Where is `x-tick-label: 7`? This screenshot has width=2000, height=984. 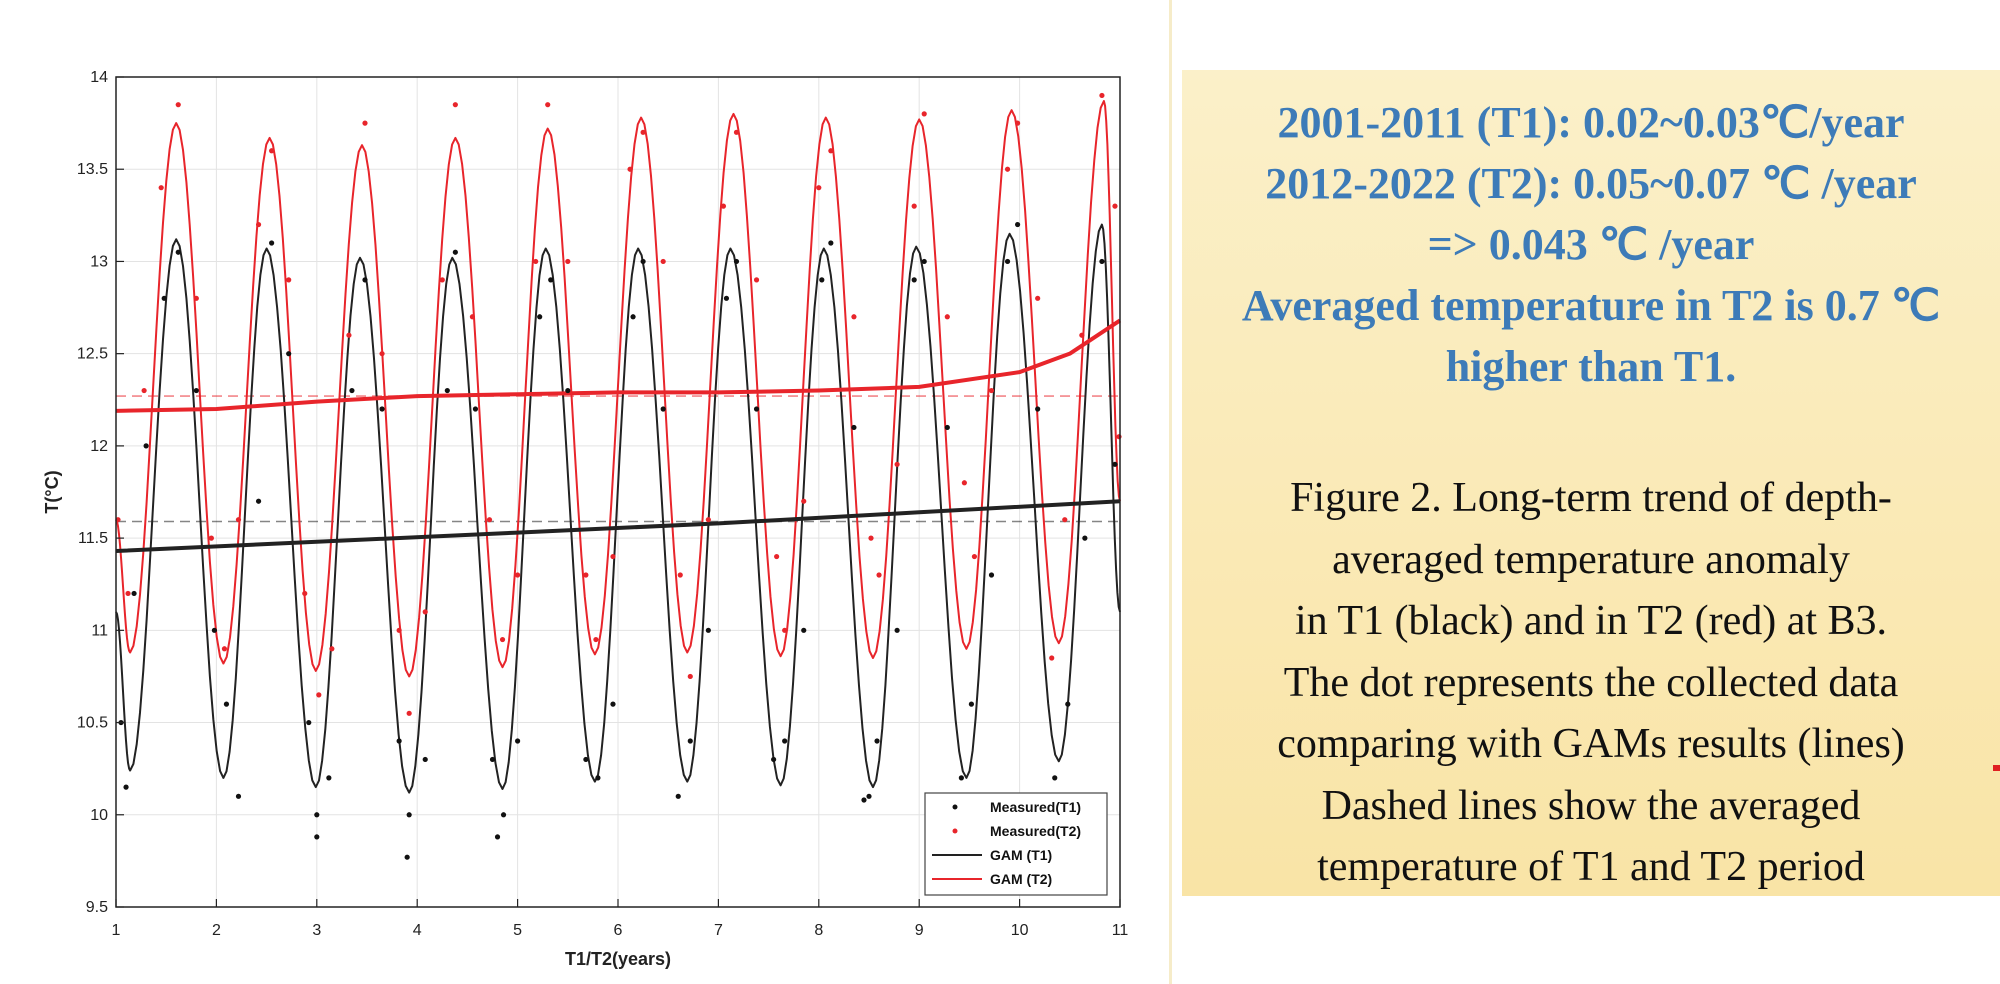
x-tick-label: 7 is located at coordinates (718, 930).